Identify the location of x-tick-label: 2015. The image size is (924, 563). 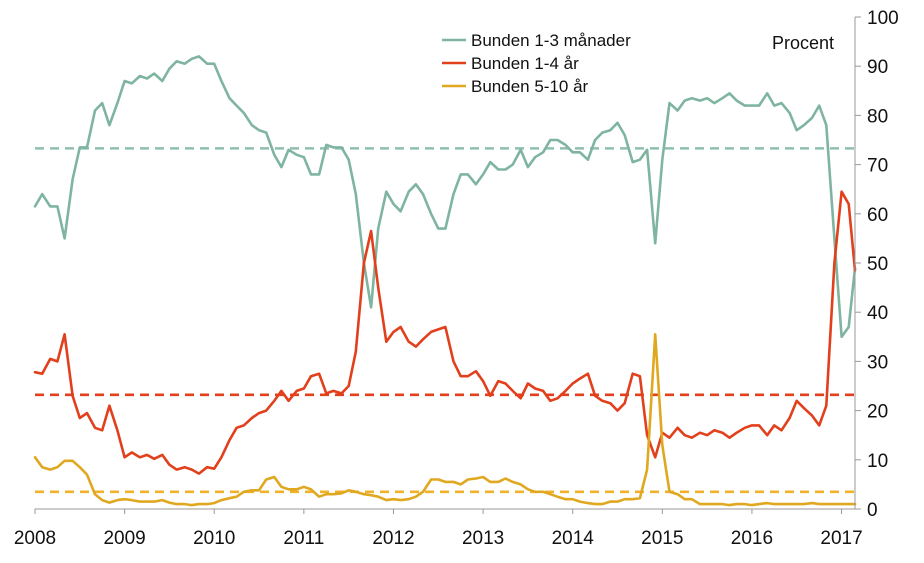
(662, 538).